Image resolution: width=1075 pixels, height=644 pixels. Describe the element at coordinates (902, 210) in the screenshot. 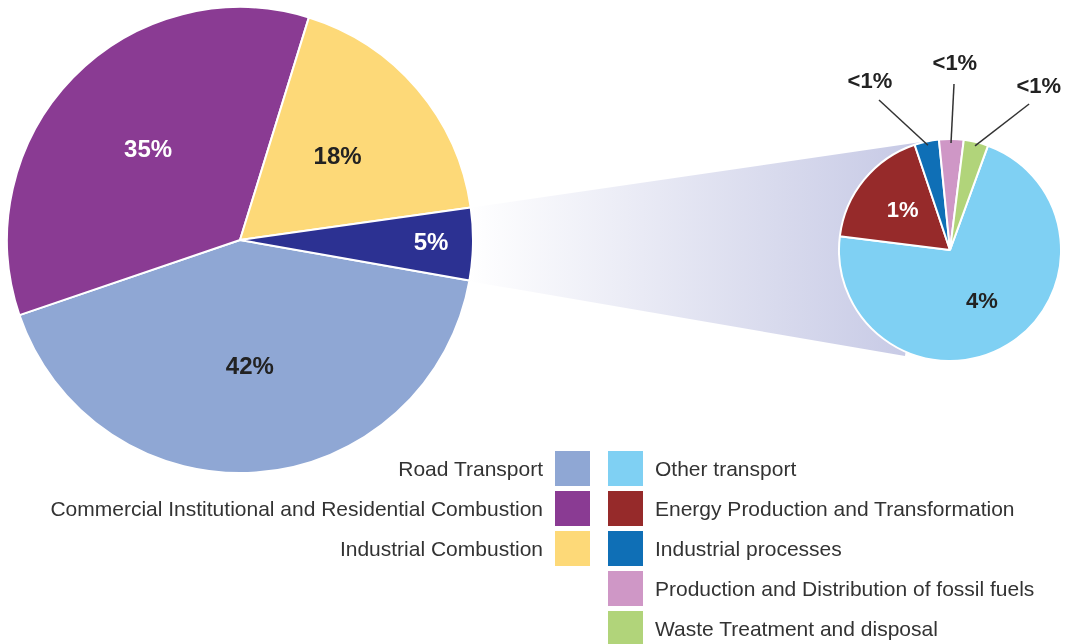

I see `data-label: 1%` at that location.